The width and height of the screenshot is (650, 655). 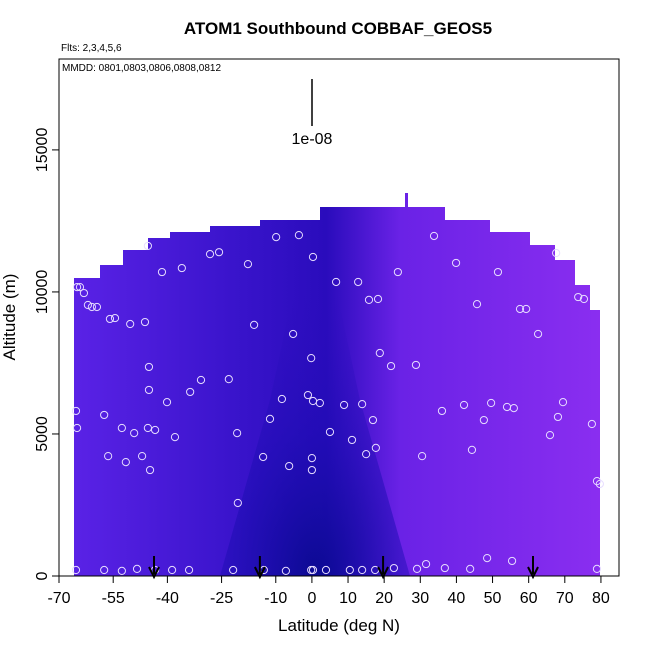 What do you see at coordinates (565, 598) in the screenshot?
I see `x-tick-label: 70` at bounding box center [565, 598].